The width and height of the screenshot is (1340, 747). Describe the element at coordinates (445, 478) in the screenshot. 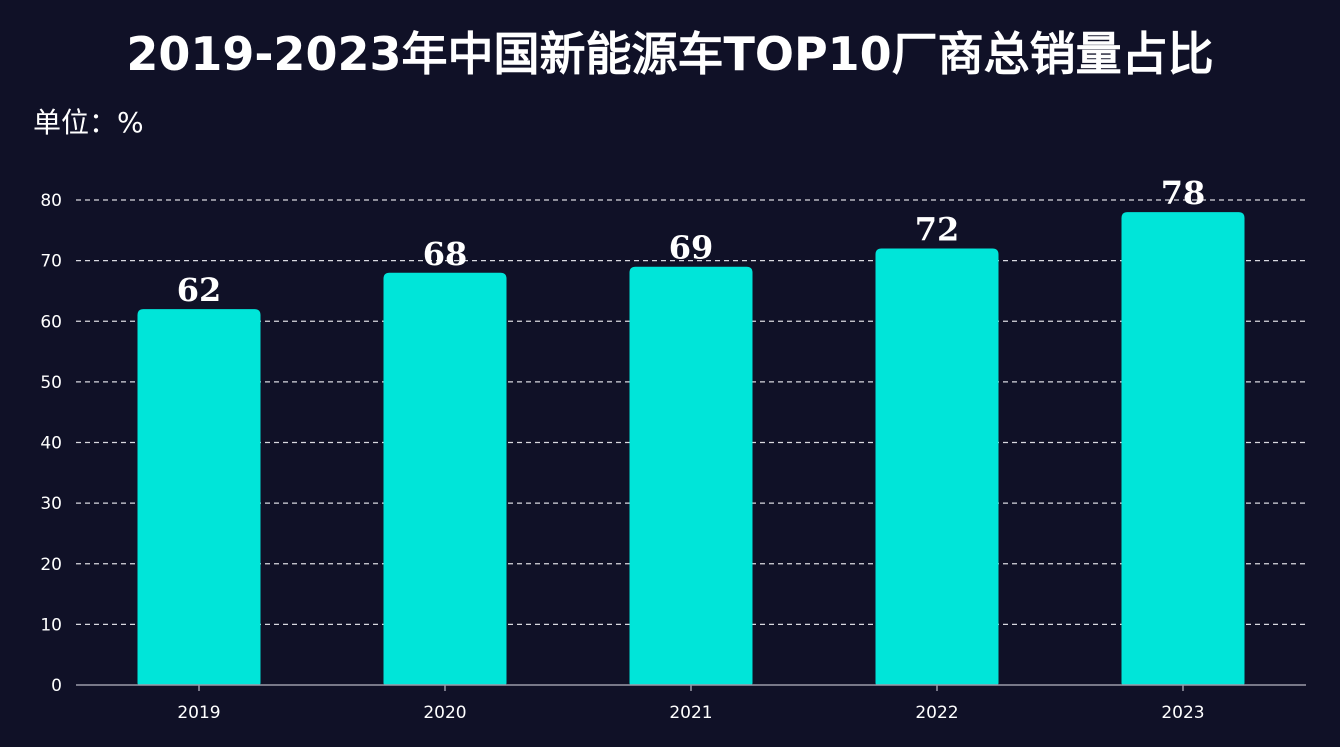

I see `bar-2020` at that location.